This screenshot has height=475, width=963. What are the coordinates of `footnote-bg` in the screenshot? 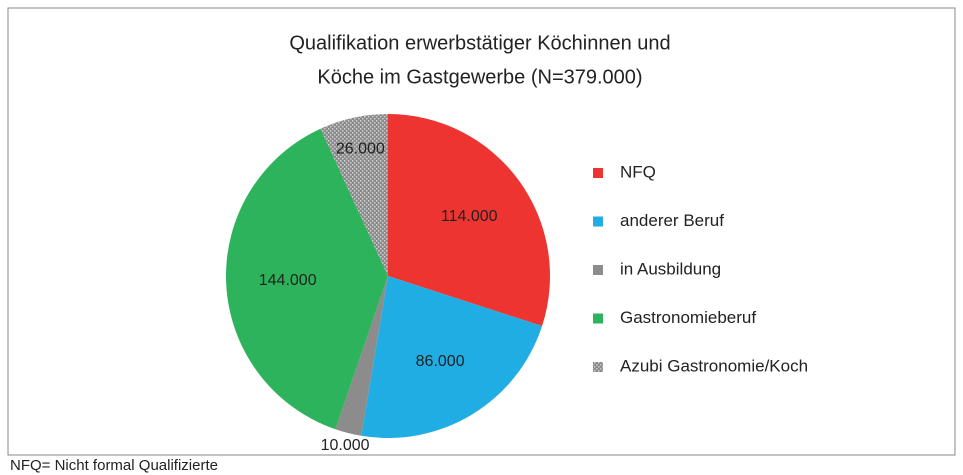 It's located at (173, 465).